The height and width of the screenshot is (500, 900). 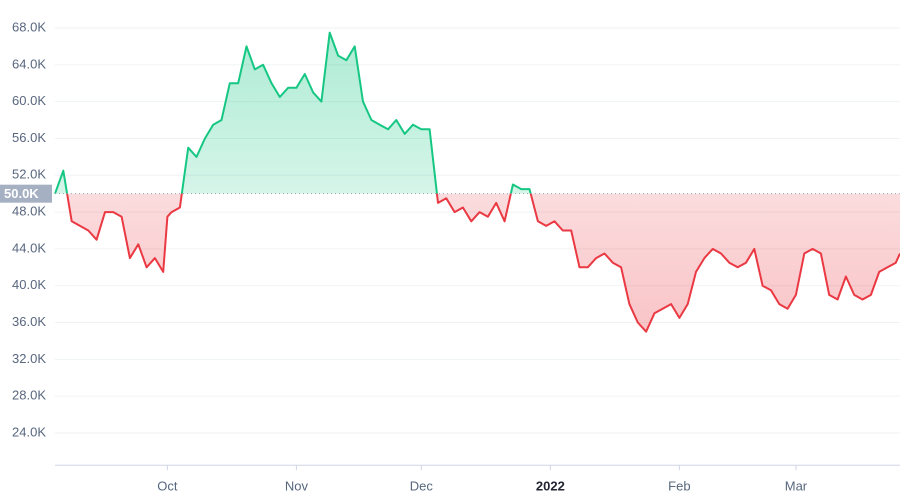 I want to click on baseline-badge, so click(x=26, y=193).